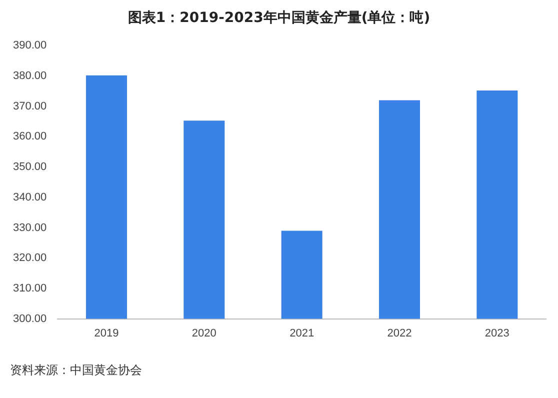 This screenshot has height=398, width=558. Describe the element at coordinates (29, 106) in the screenshot. I see `y-tick-label: 370.00` at that location.